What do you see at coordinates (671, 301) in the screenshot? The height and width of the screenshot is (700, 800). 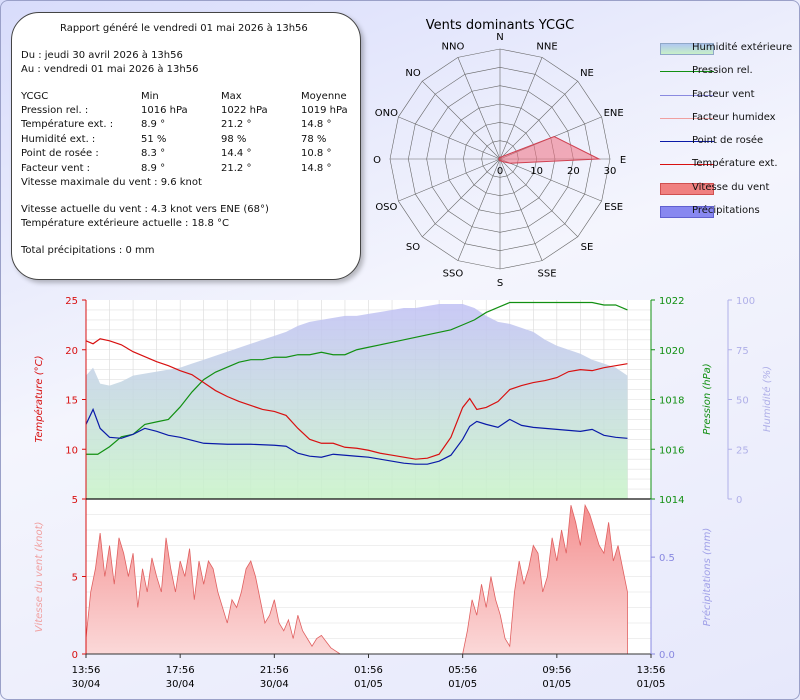 I see `pressure-tick-label: 1022` at bounding box center [671, 301].